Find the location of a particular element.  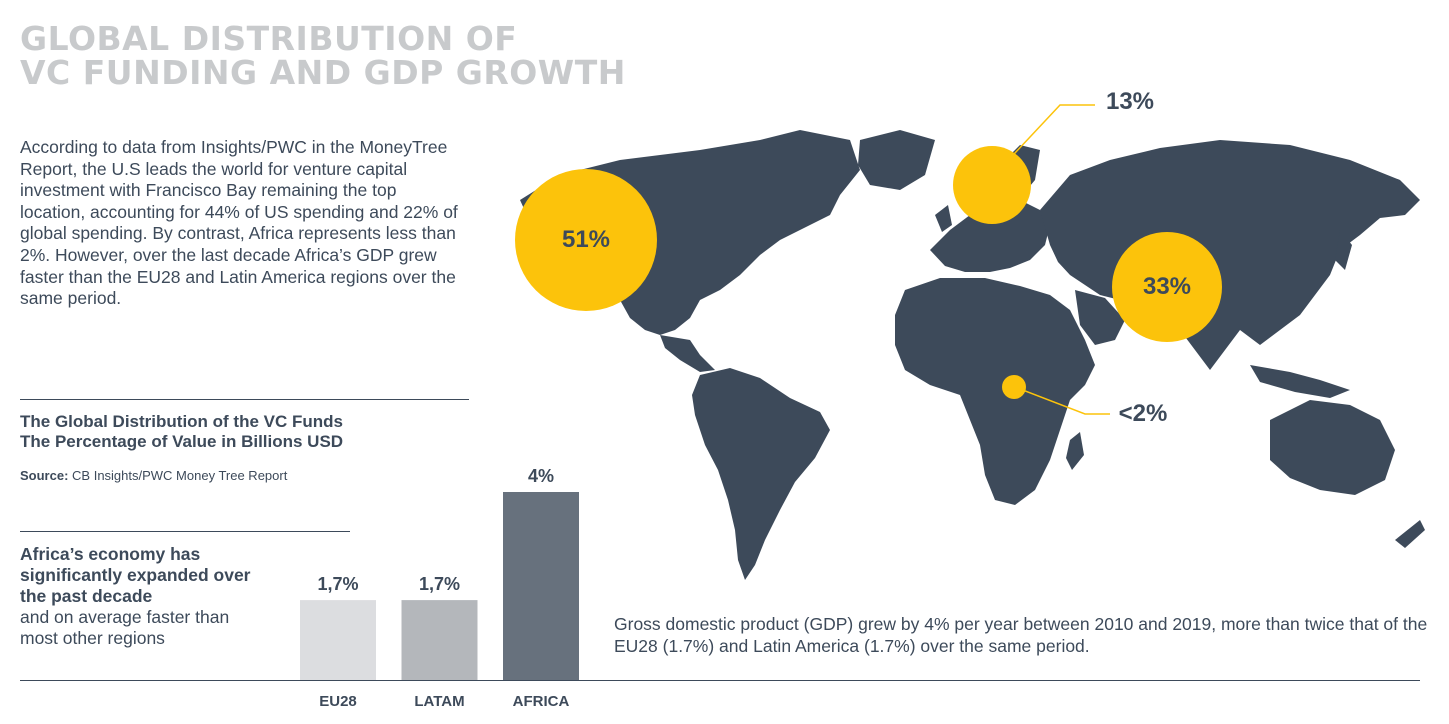

asia-label: 33% is located at coordinates (1167, 286).